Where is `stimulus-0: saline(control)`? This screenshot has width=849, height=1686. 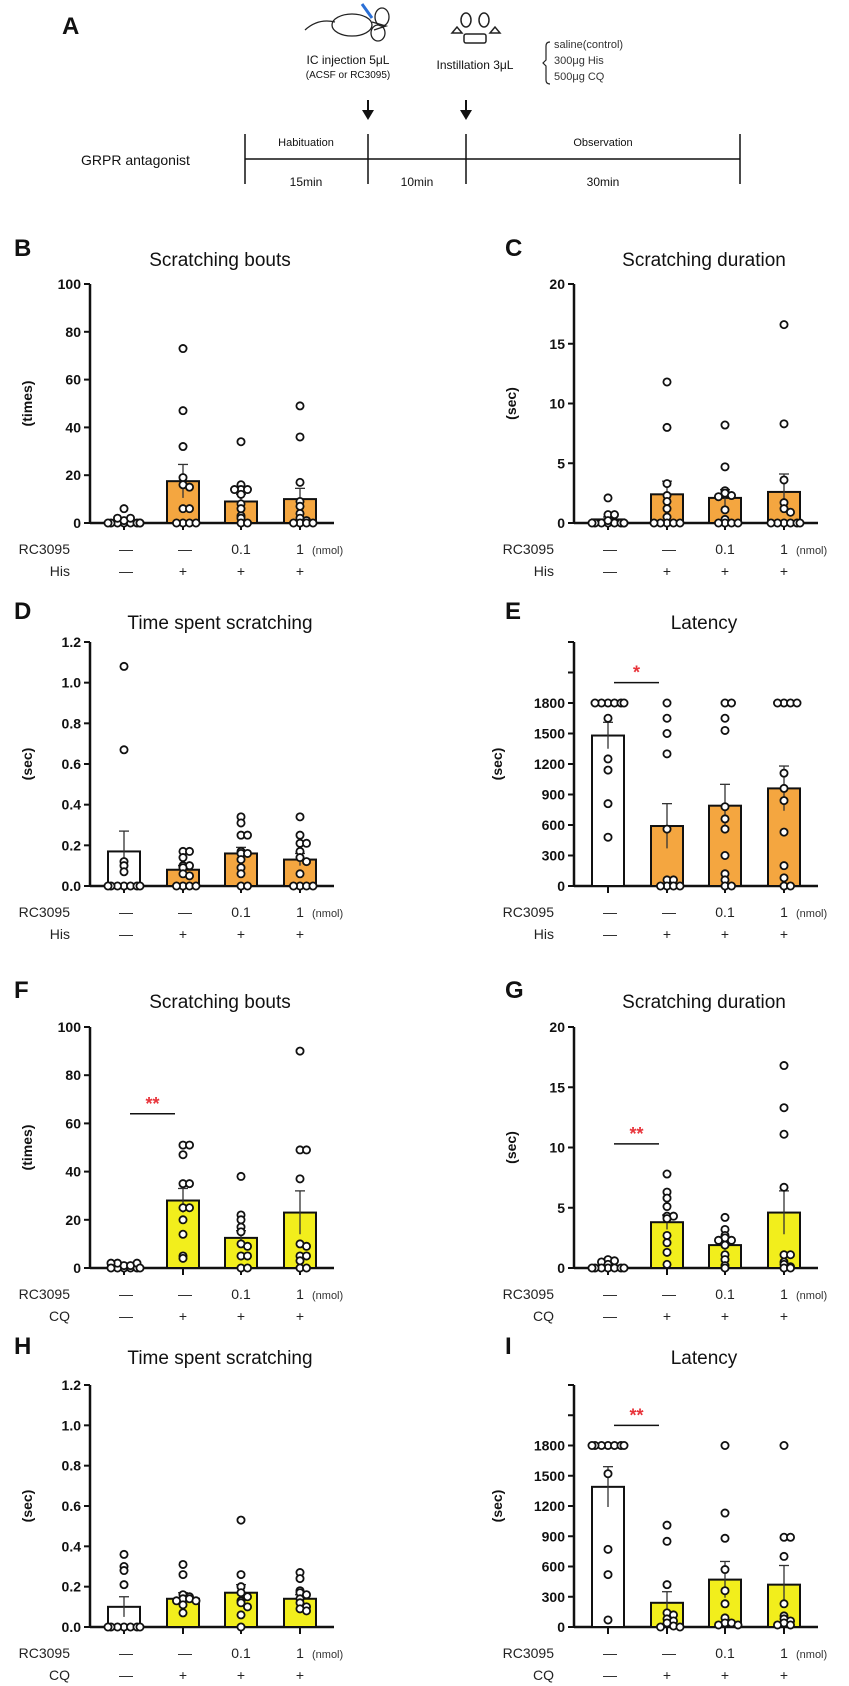
stimulus-0: saline(control) is located at coordinates (588, 45).